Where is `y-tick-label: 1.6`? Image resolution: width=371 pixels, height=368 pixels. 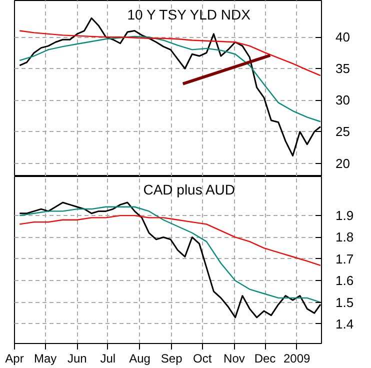 y-tick-label: 1.6 is located at coordinates (345, 280).